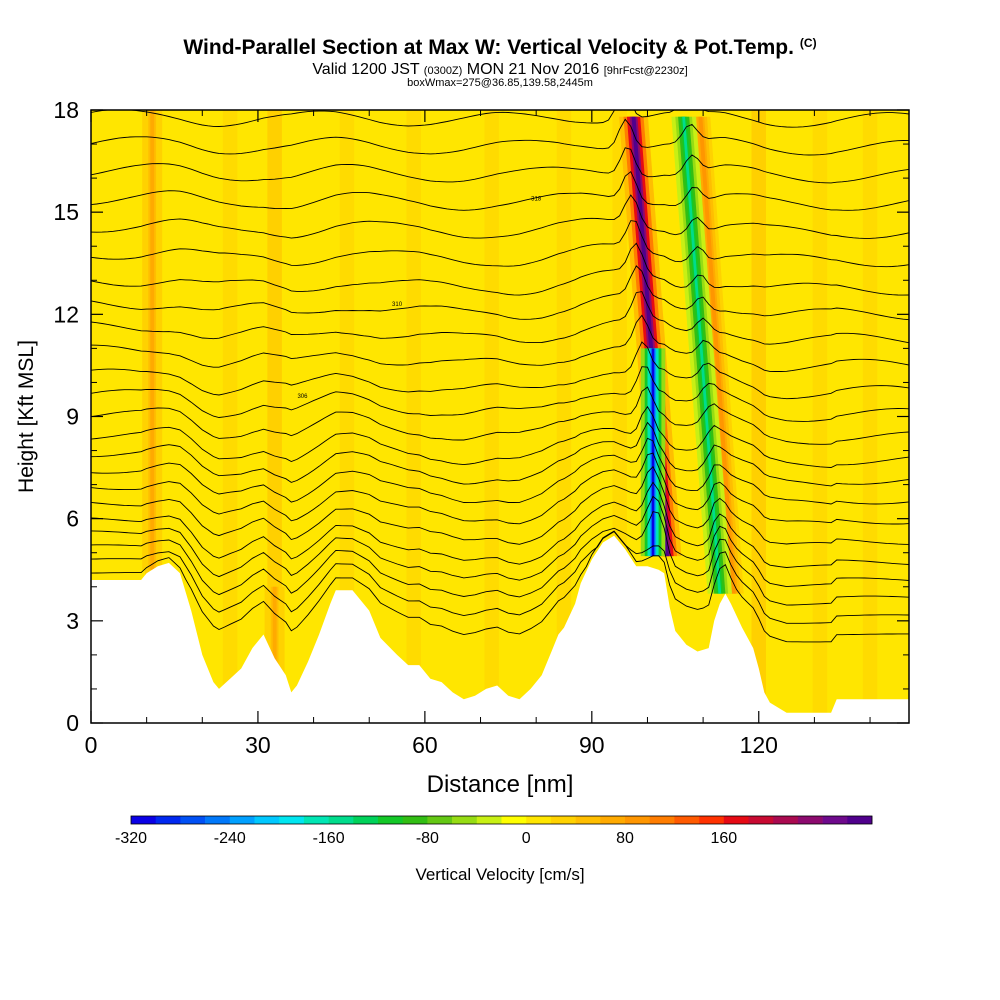 Image resolution: width=1000 pixels, height=1000 pixels. I want to click on colorbar-tick-label: -160, so click(329, 838).